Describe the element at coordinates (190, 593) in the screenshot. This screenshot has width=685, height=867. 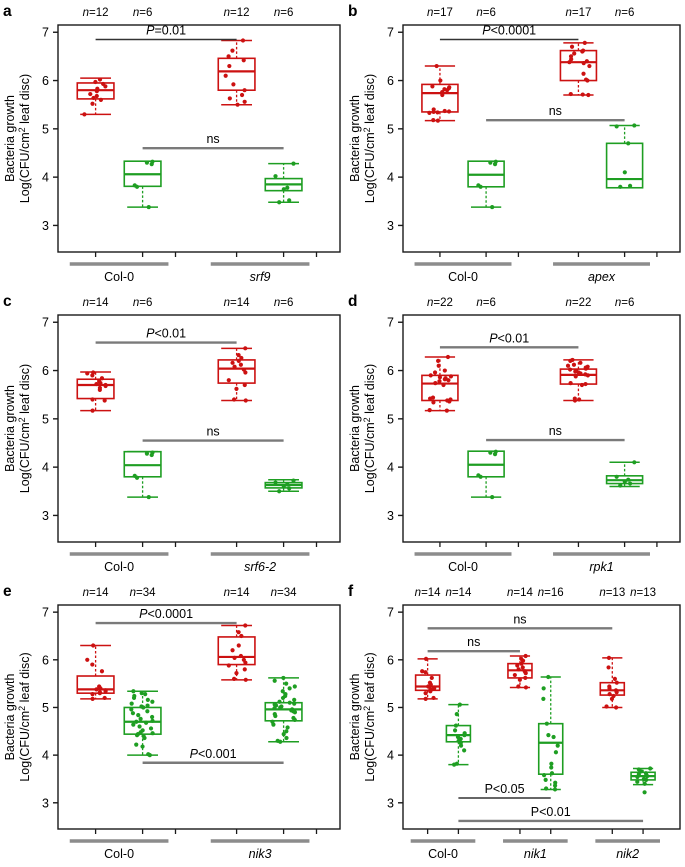
I see `n-labels: n=14 n=34 n=14 n=34` at that location.